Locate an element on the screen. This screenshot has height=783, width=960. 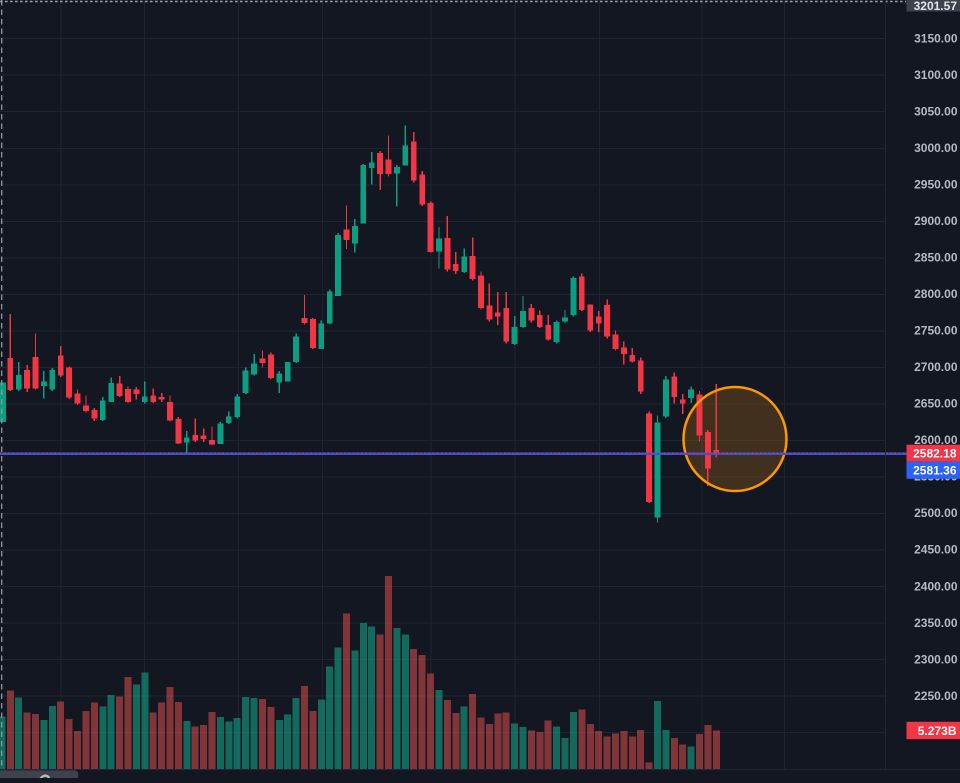
svg-text: 2700.00 is located at coordinates (936, 367).